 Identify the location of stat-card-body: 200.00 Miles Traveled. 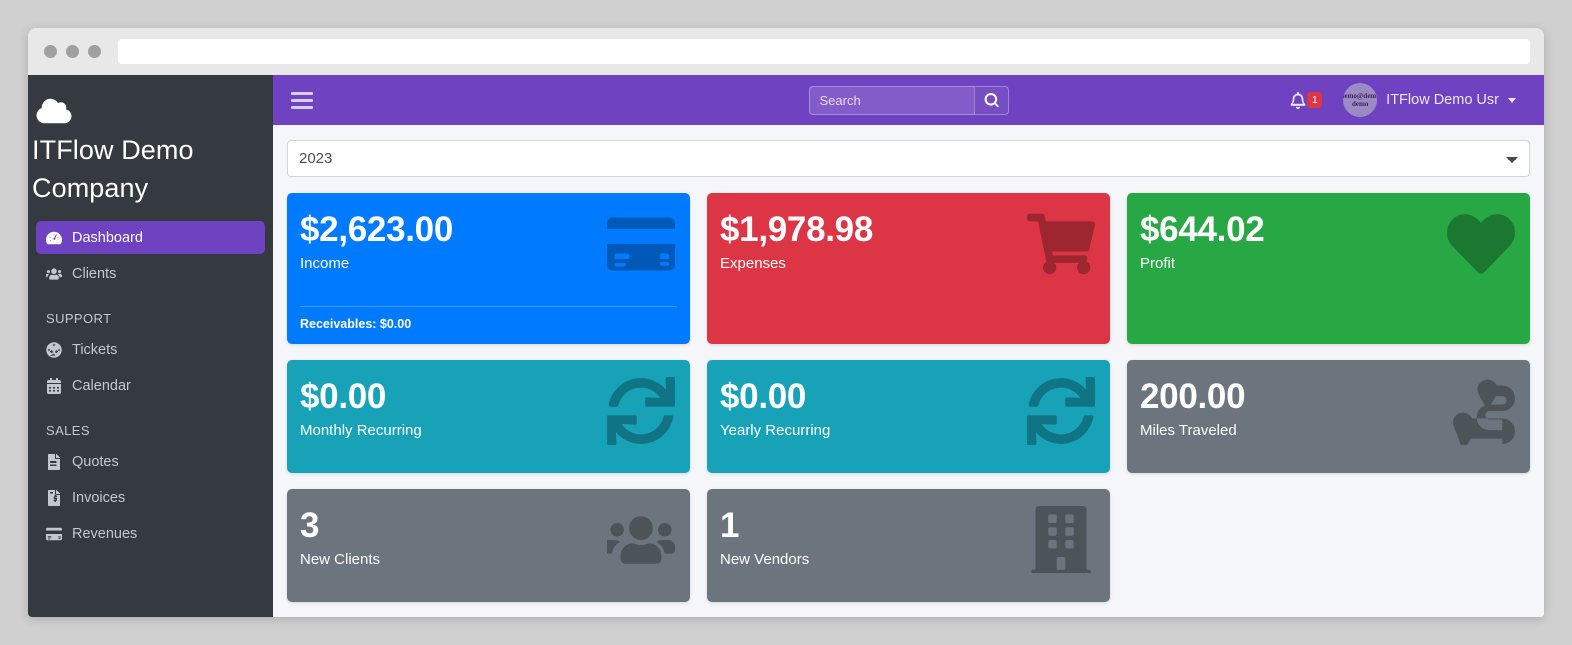
(1328, 416).